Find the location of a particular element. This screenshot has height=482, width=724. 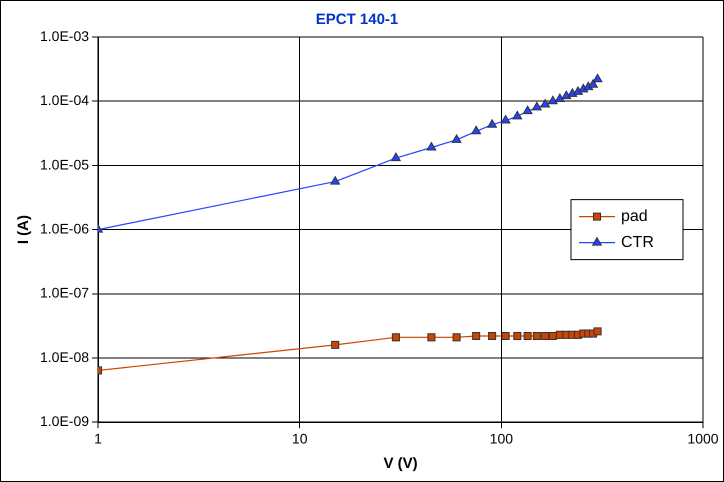

y-tick-label: 1.0E-08 is located at coordinates (65, 356).